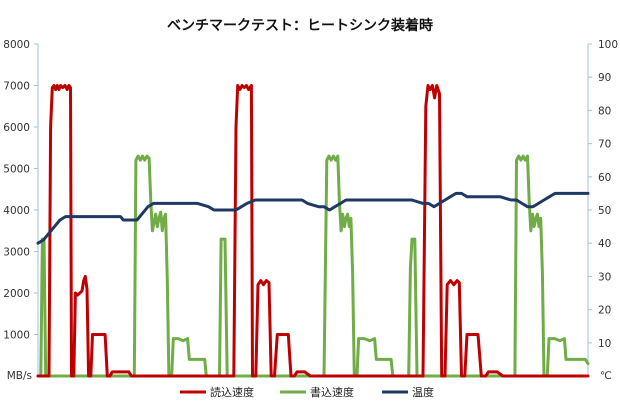 This screenshot has height=405, width=620. What do you see at coordinates (604, 145) in the screenshot?
I see `right-tick-label: 70` at bounding box center [604, 145].